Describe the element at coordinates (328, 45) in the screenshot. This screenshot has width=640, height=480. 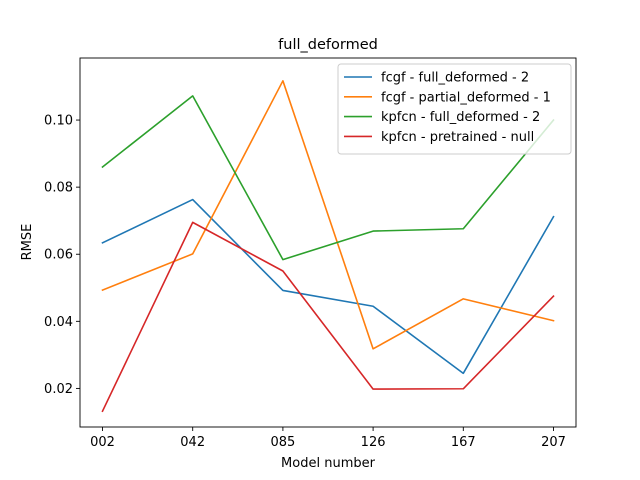
I see `chart-title: full_deformed` at that location.